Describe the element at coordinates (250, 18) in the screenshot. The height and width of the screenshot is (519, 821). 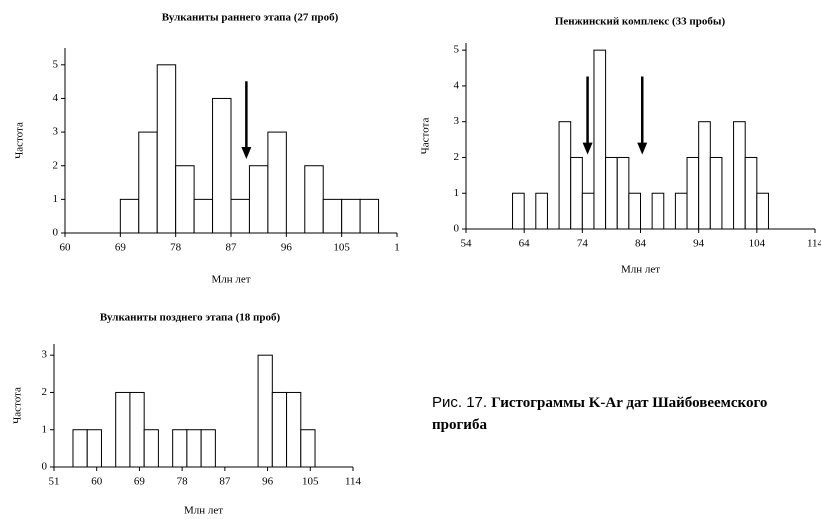
I see `chart-title: Вулканиты раннего этапа (27 проб)` at that location.